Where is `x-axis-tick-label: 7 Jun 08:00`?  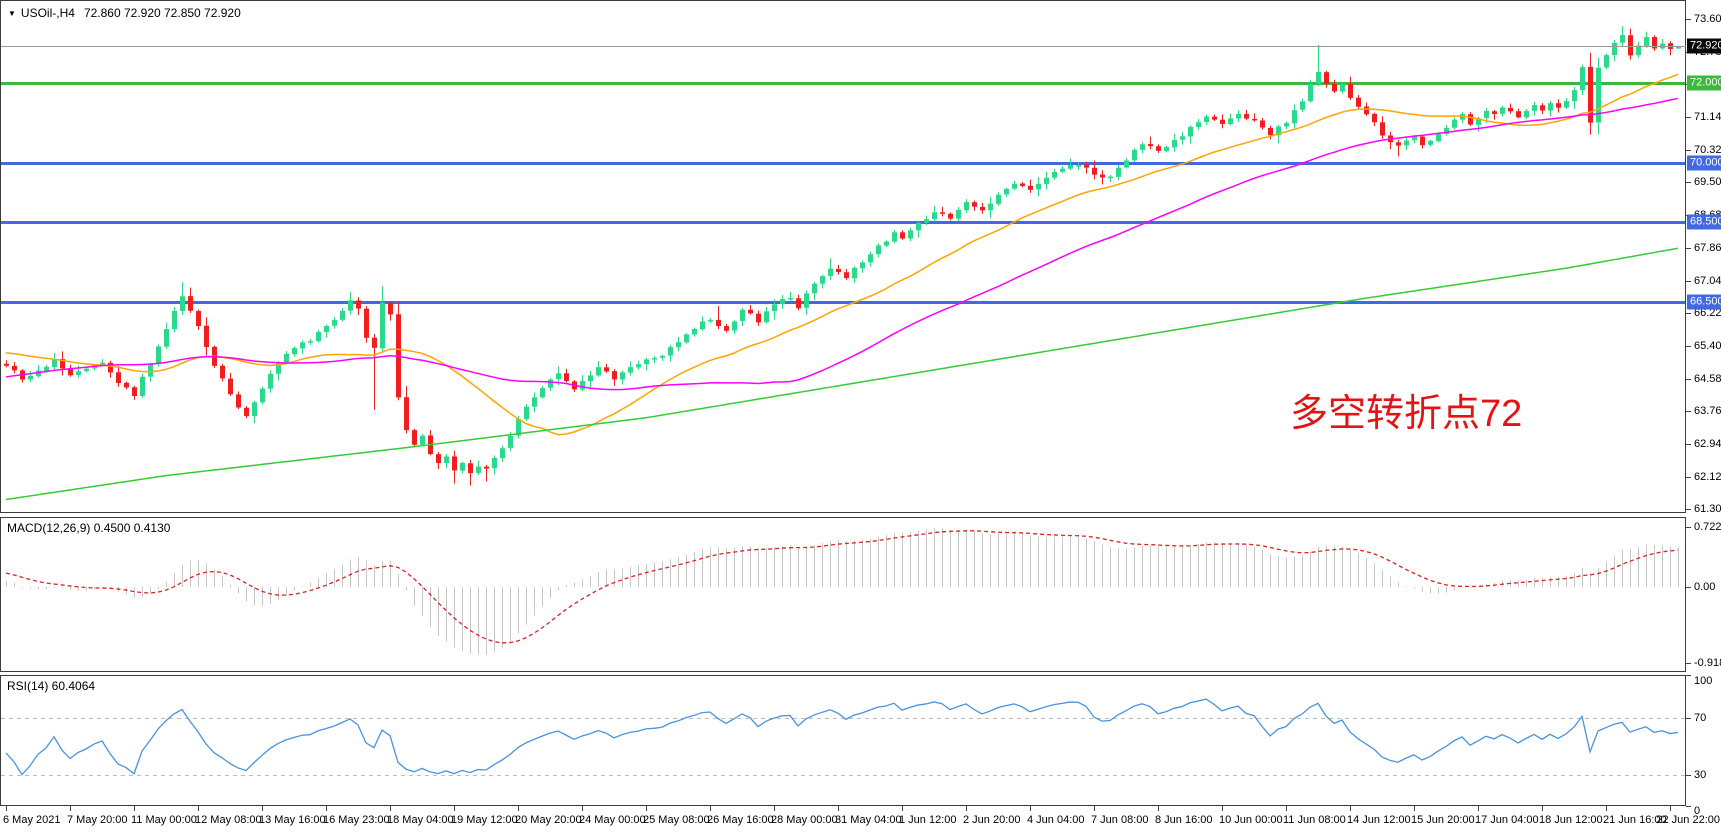
x-axis-tick-label: 7 Jun 08:00 is located at coordinates (1120, 820).